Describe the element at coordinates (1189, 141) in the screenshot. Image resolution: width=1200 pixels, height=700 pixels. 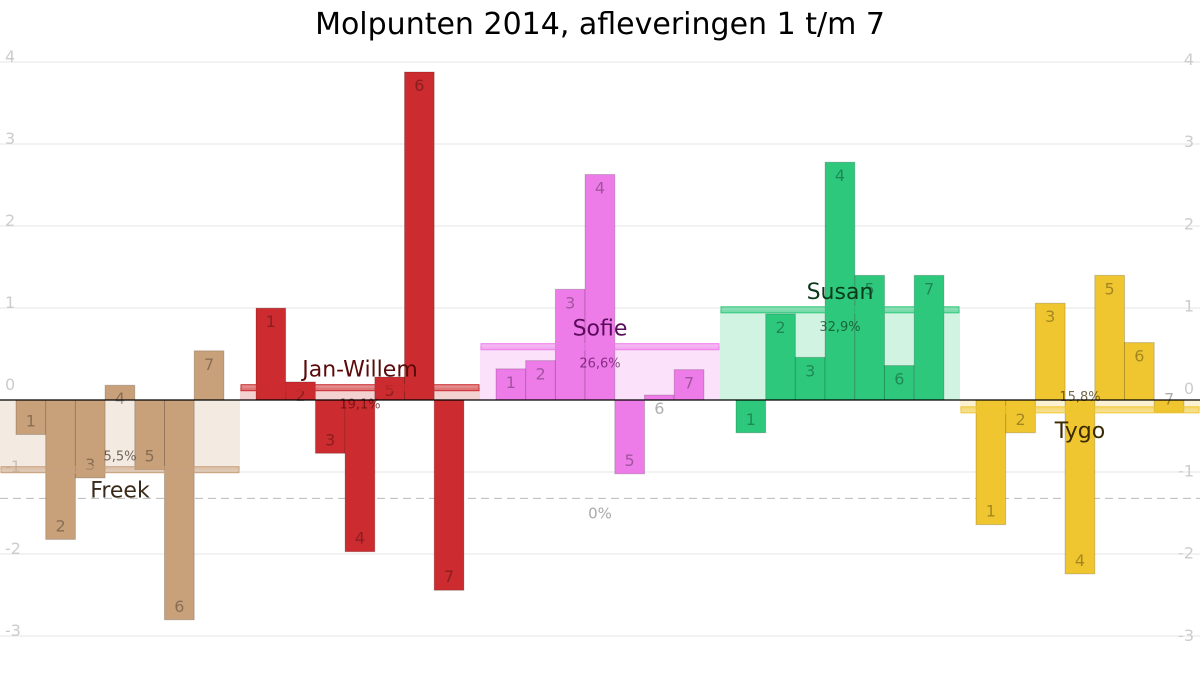
I see `right-tick-label: 3` at that location.